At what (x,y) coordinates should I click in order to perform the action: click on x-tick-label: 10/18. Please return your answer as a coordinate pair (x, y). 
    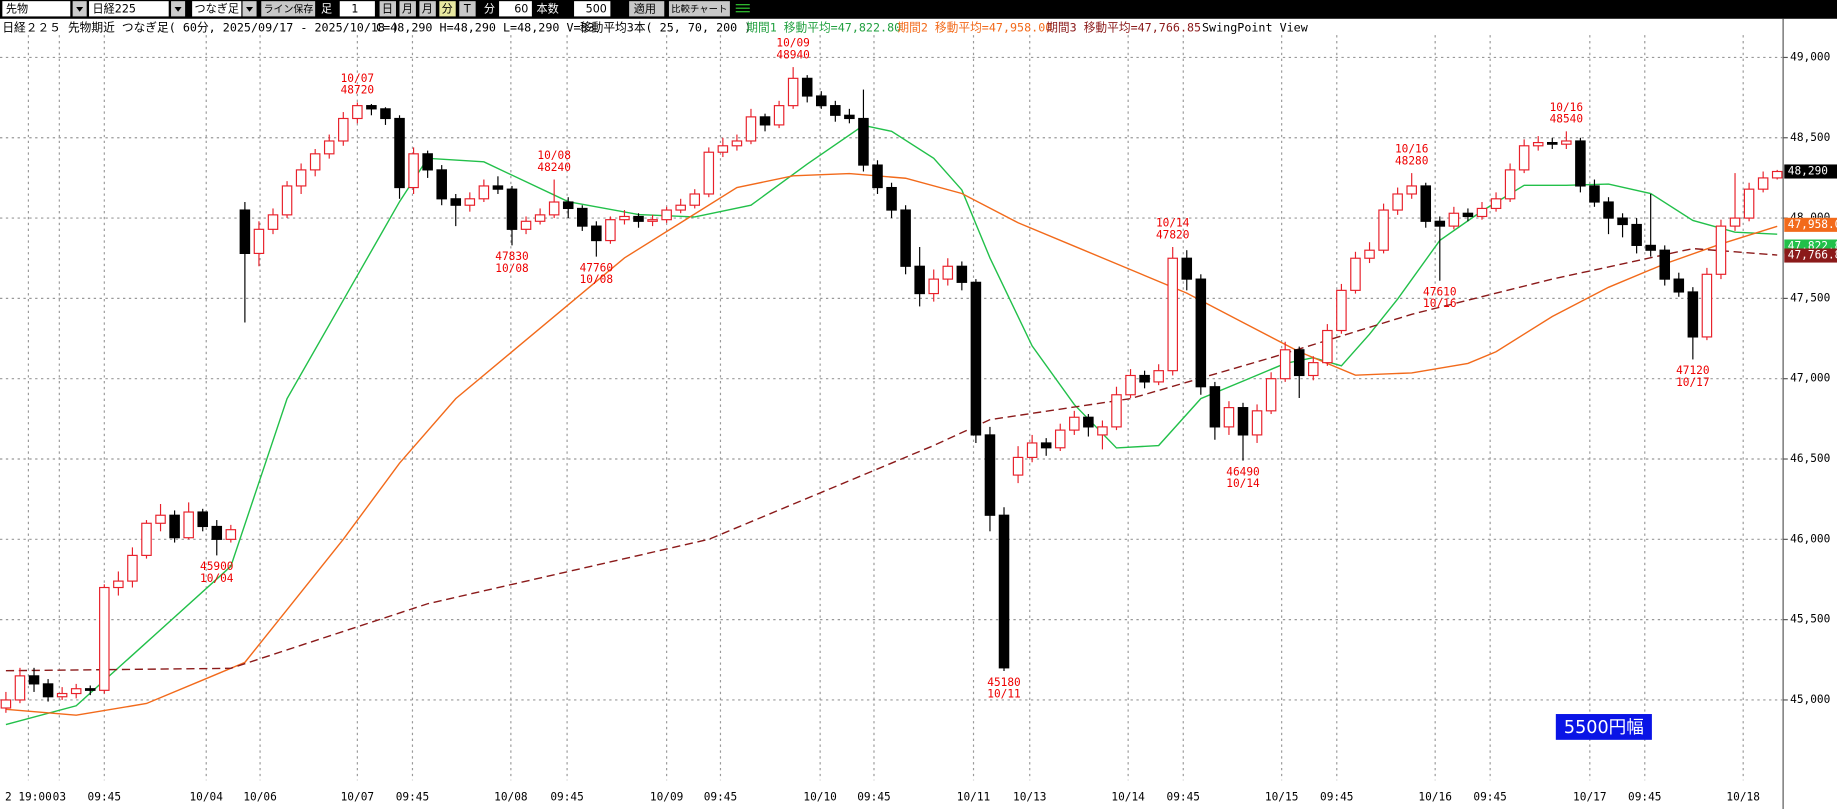
    Looking at the image, I should click on (1742, 796).